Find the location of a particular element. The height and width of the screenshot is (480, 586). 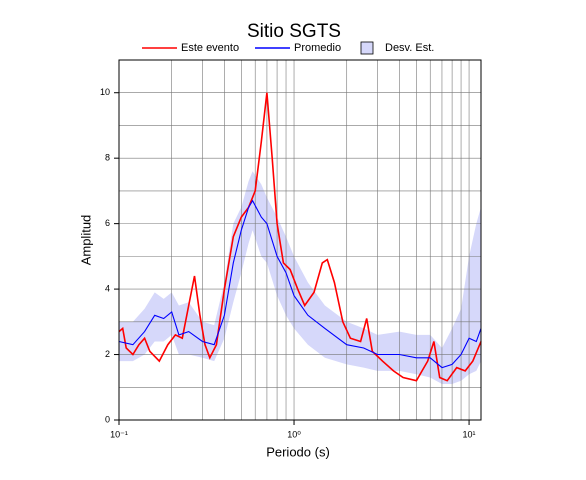

legend-label: Promedio is located at coordinates (317, 48).